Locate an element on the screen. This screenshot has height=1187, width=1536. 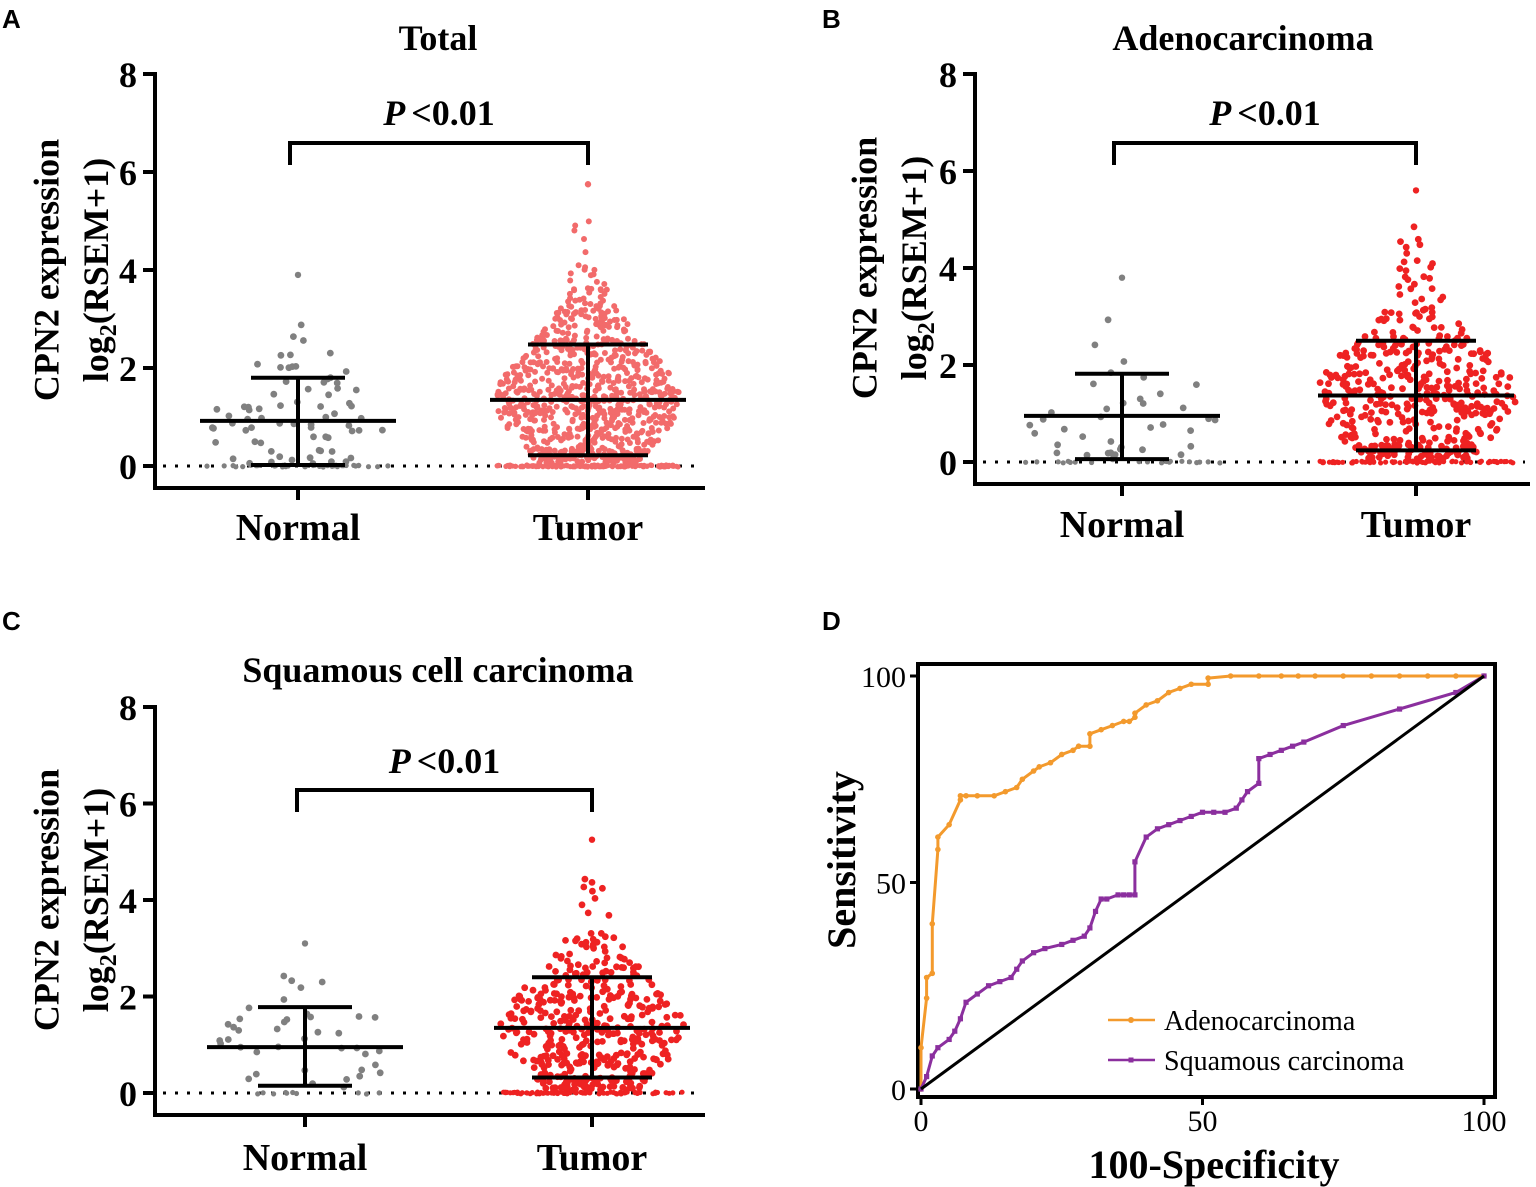
y-tick-label: 0 is located at coordinates (948, 463).